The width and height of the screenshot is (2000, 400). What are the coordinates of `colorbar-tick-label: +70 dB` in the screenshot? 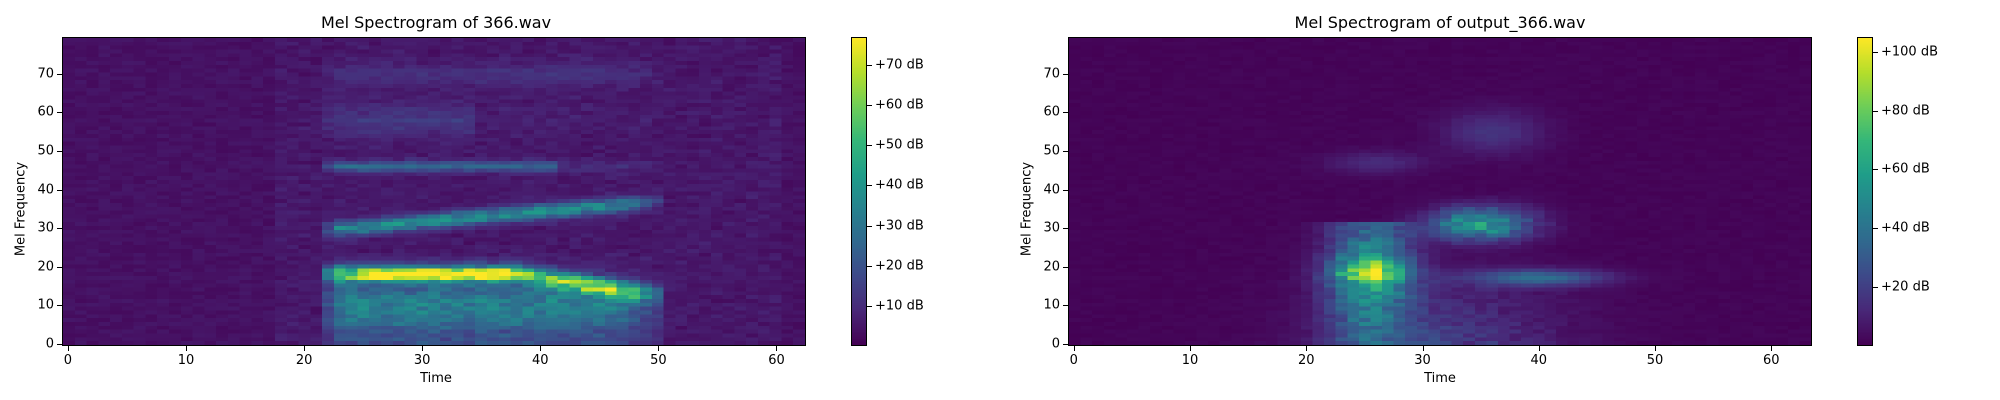 It's located at (899, 65).